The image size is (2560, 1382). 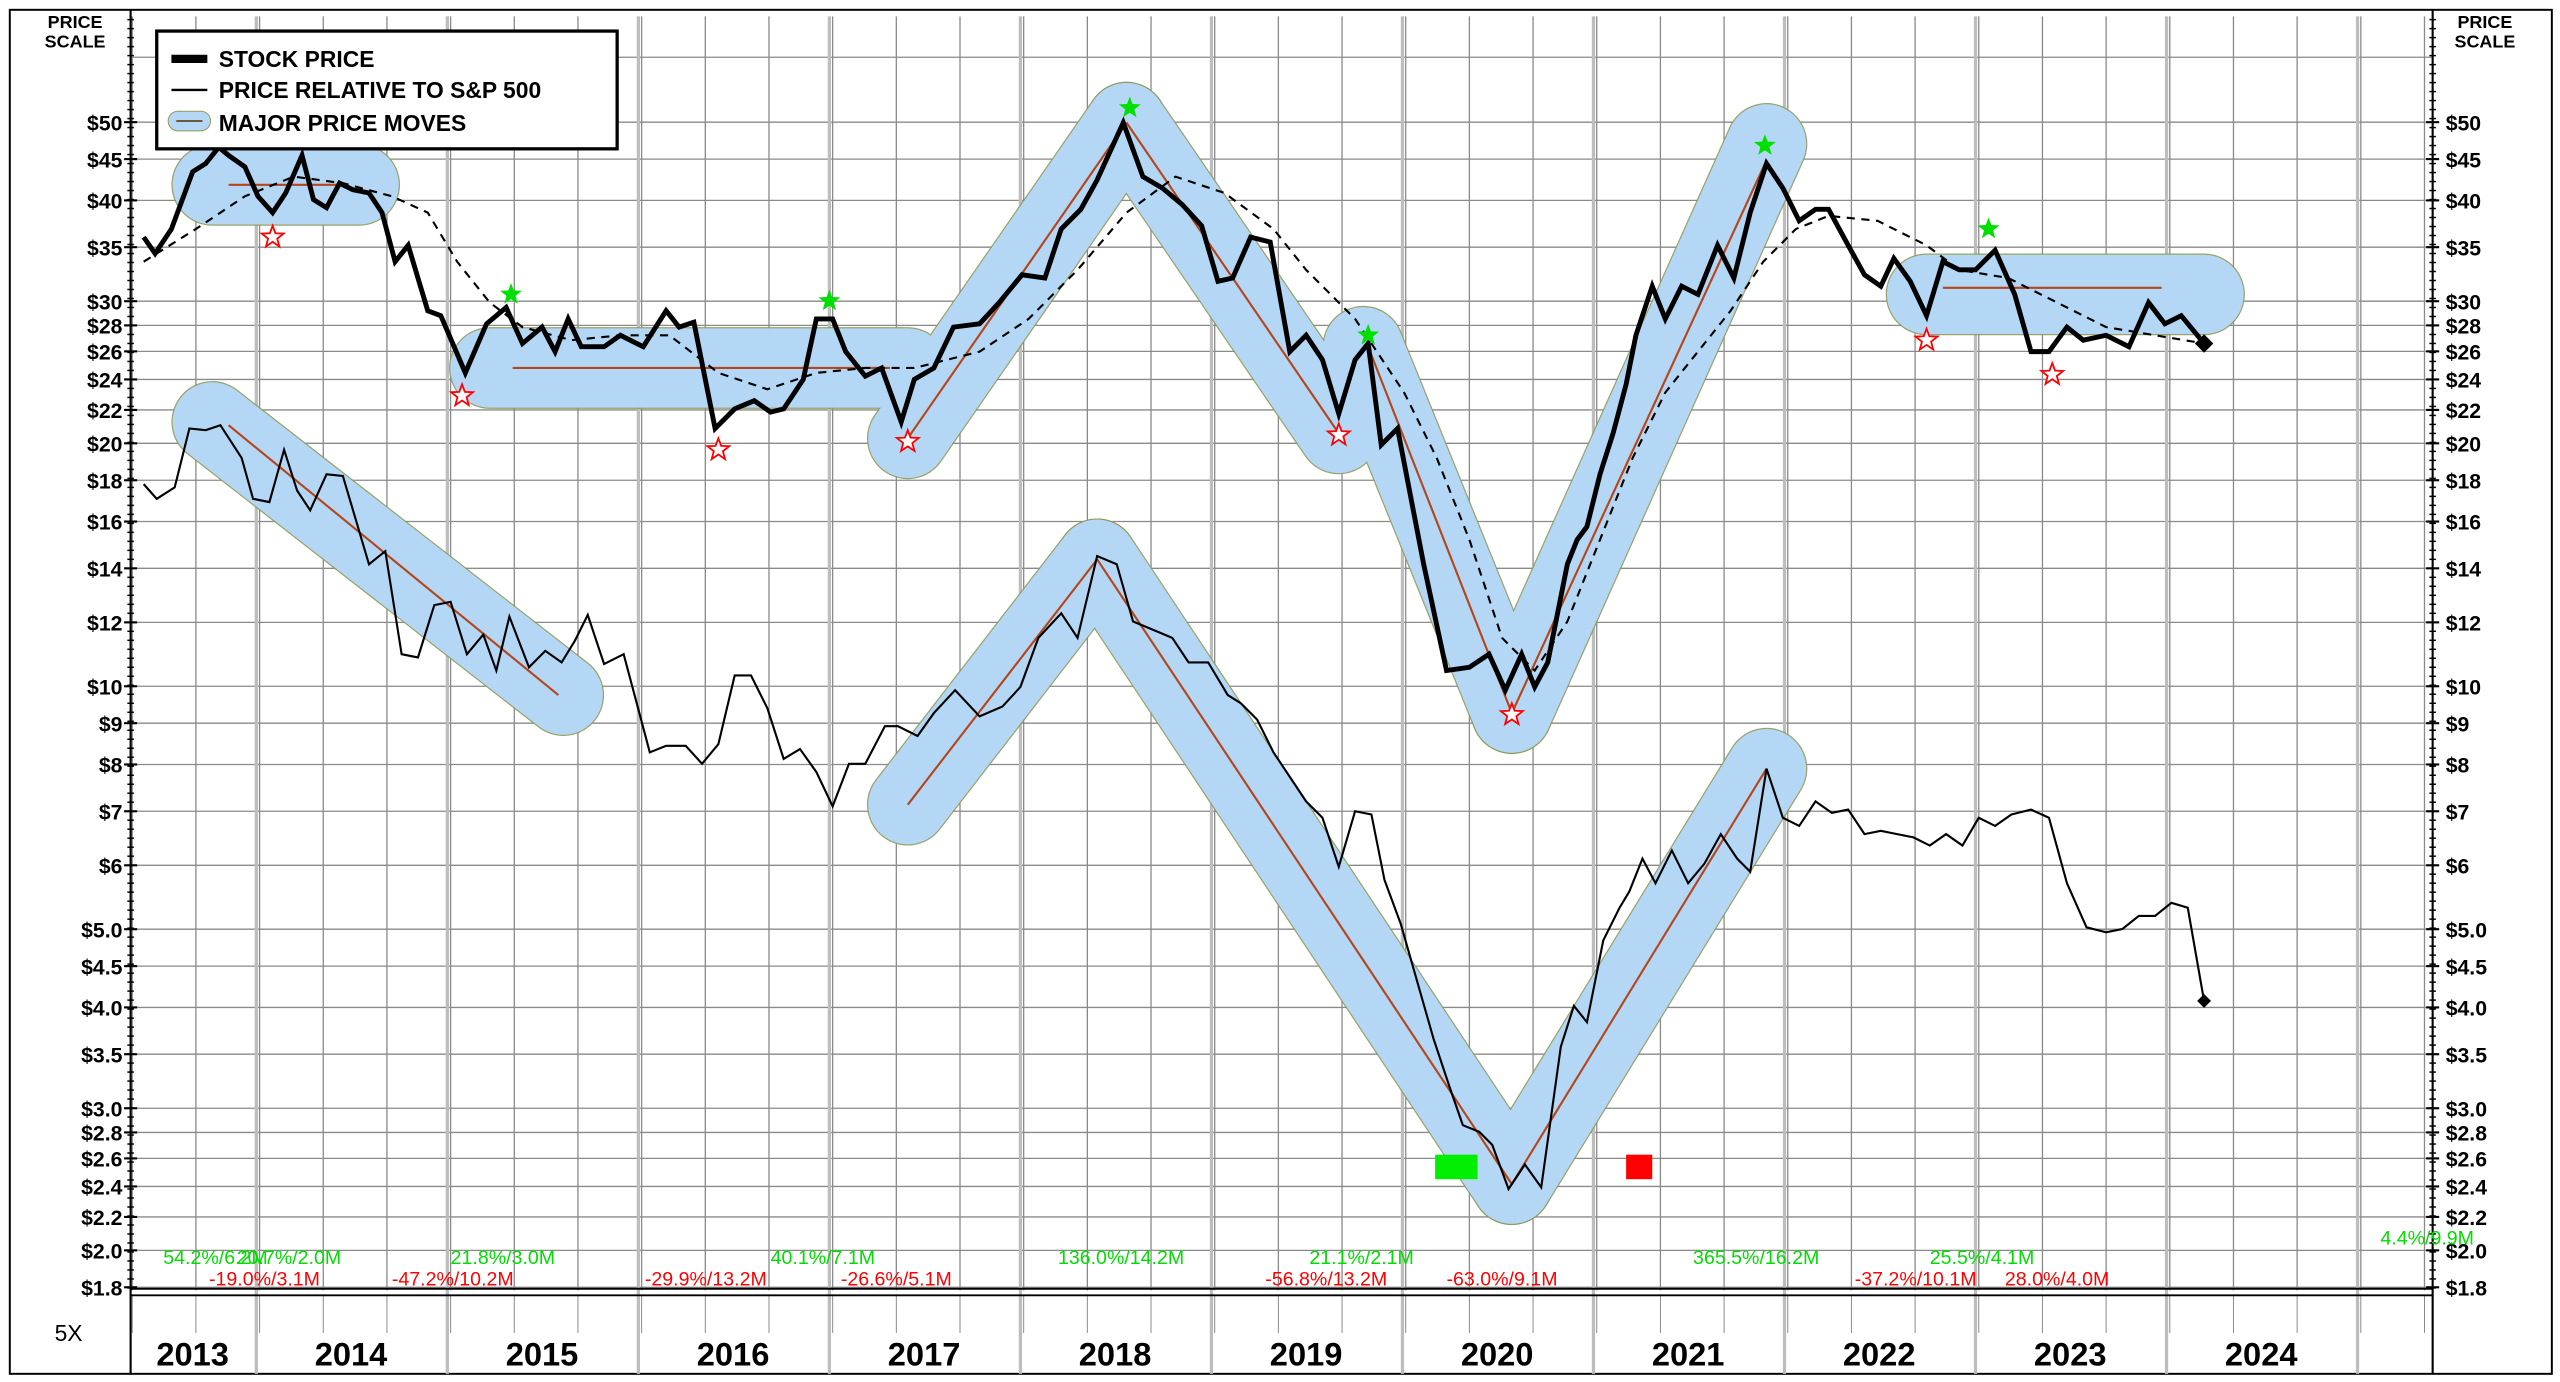 I want to click on x-axis-year-label: 2021, so click(x=1688, y=1354).